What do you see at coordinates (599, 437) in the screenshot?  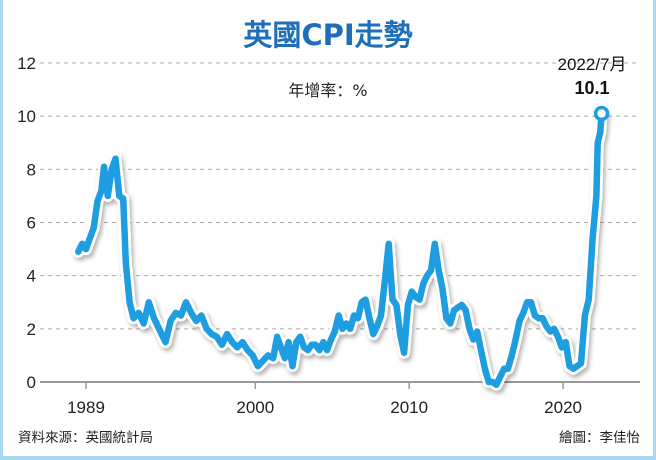 I see `credit-note: 繪圖：李佳怡` at bounding box center [599, 437].